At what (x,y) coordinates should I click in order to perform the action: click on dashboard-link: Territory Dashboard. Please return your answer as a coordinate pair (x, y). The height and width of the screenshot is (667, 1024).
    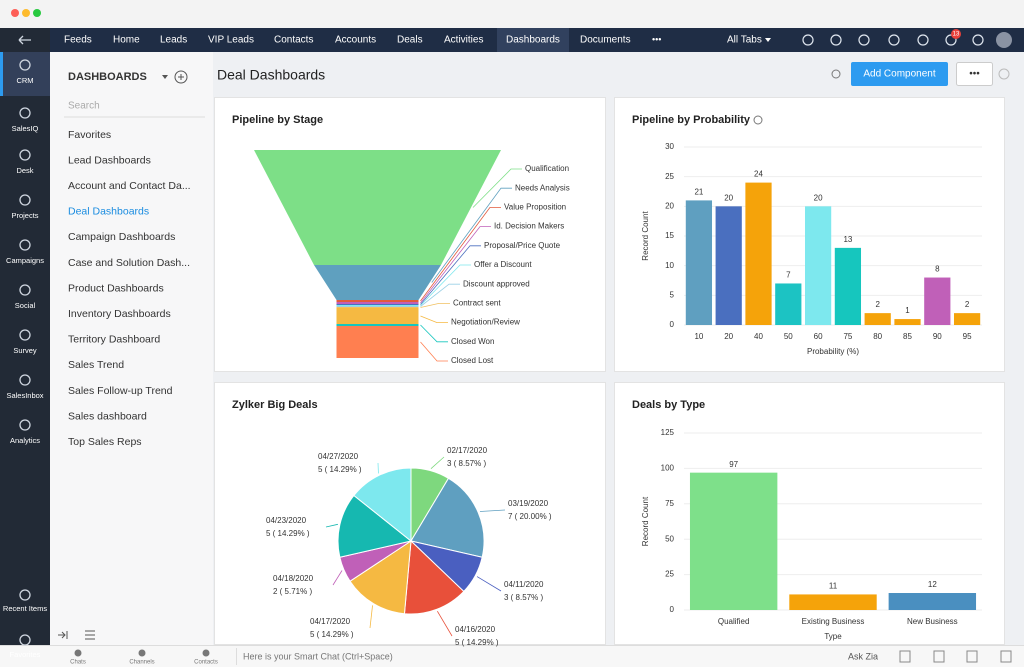
    Looking at the image, I should click on (114, 340).